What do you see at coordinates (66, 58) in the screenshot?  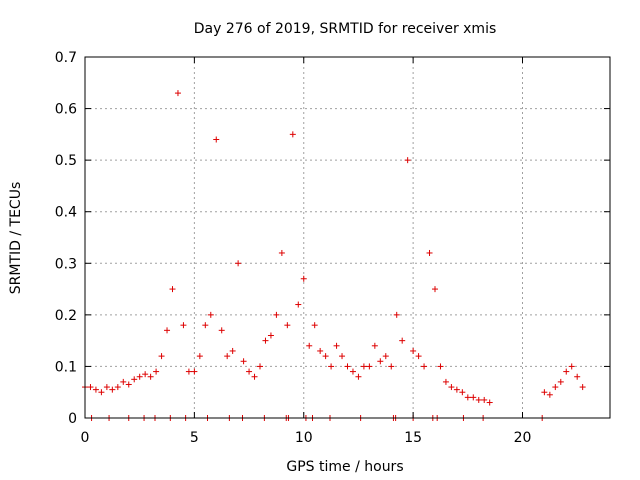 I see `y-tick-label: 0.7` at bounding box center [66, 58].